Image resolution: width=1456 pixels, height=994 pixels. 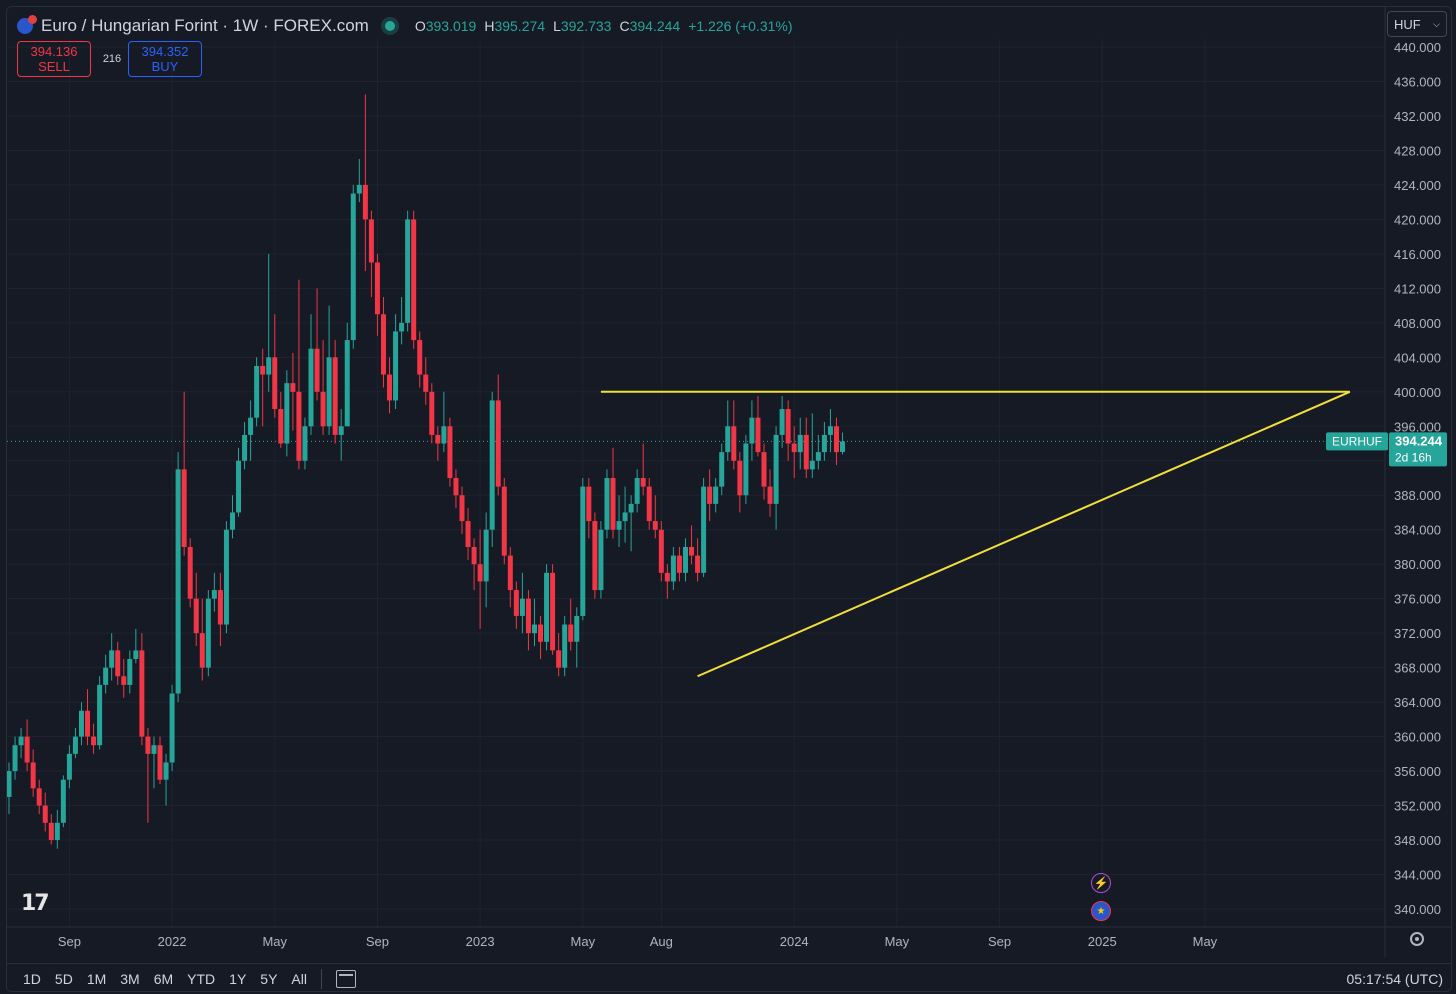 What do you see at coordinates (54, 59) in the screenshot?
I see `sell-button: 394.136 SELL` at bounding box center [54, 59].